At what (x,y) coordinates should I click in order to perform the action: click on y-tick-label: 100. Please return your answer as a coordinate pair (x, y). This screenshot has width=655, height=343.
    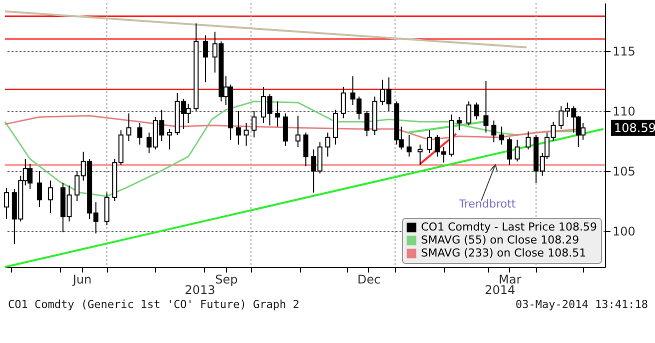
    Looking at the image, I should click on (624, 231).